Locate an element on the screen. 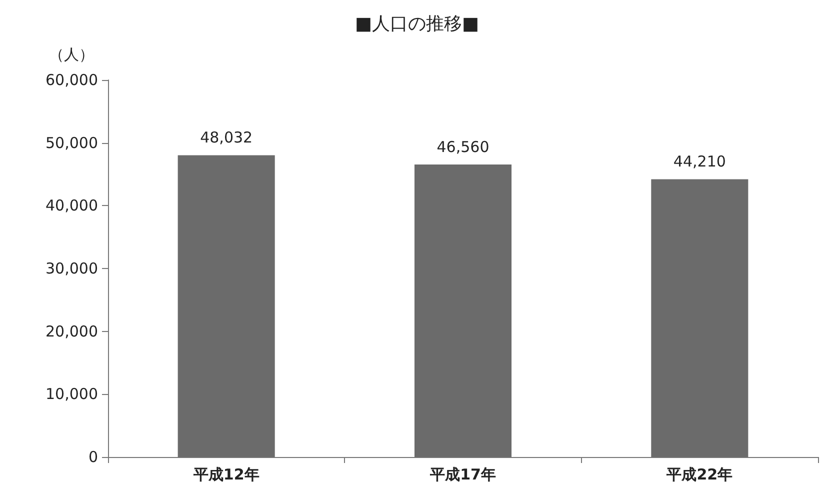 Image resolution: width=834 pixels, height=503 pixels. x-tick-label: 平成22年 is located at coordinates (699, 475).